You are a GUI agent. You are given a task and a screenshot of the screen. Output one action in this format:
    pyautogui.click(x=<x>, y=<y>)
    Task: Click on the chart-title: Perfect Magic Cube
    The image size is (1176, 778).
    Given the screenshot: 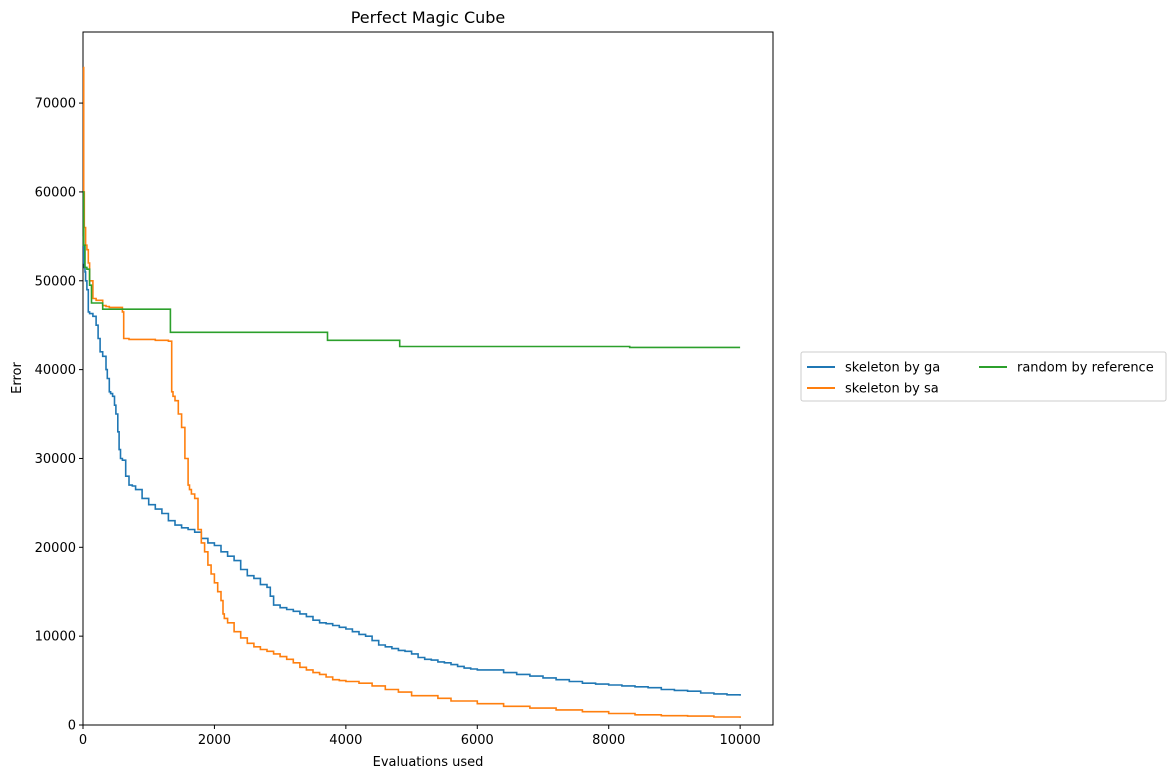 What is the action you would take?
    pyautogui.click(x=428, y=17)
    